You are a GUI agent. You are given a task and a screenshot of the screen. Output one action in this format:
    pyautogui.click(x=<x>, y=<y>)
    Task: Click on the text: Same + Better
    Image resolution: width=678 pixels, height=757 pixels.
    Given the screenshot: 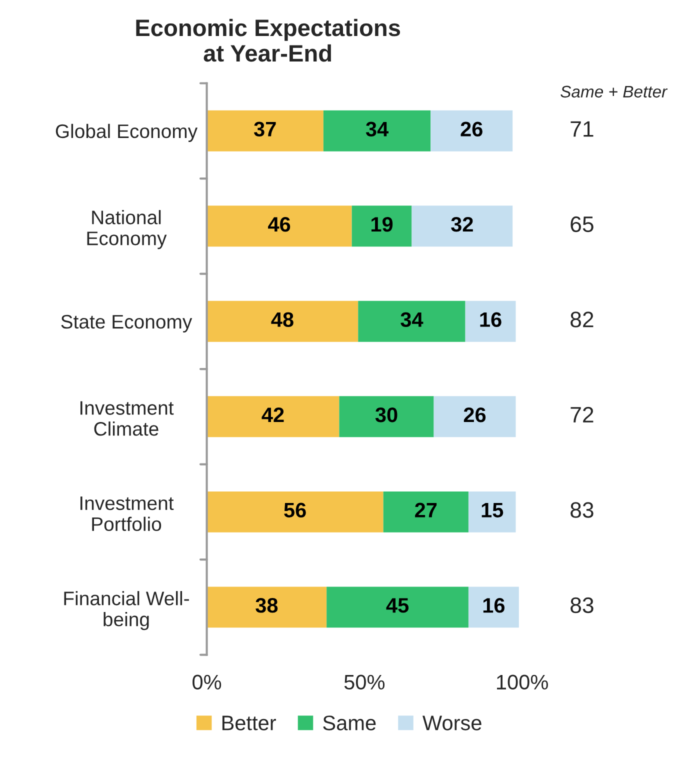 What is the action you would take?
    pyautogui.click(x=614, y=92)
    